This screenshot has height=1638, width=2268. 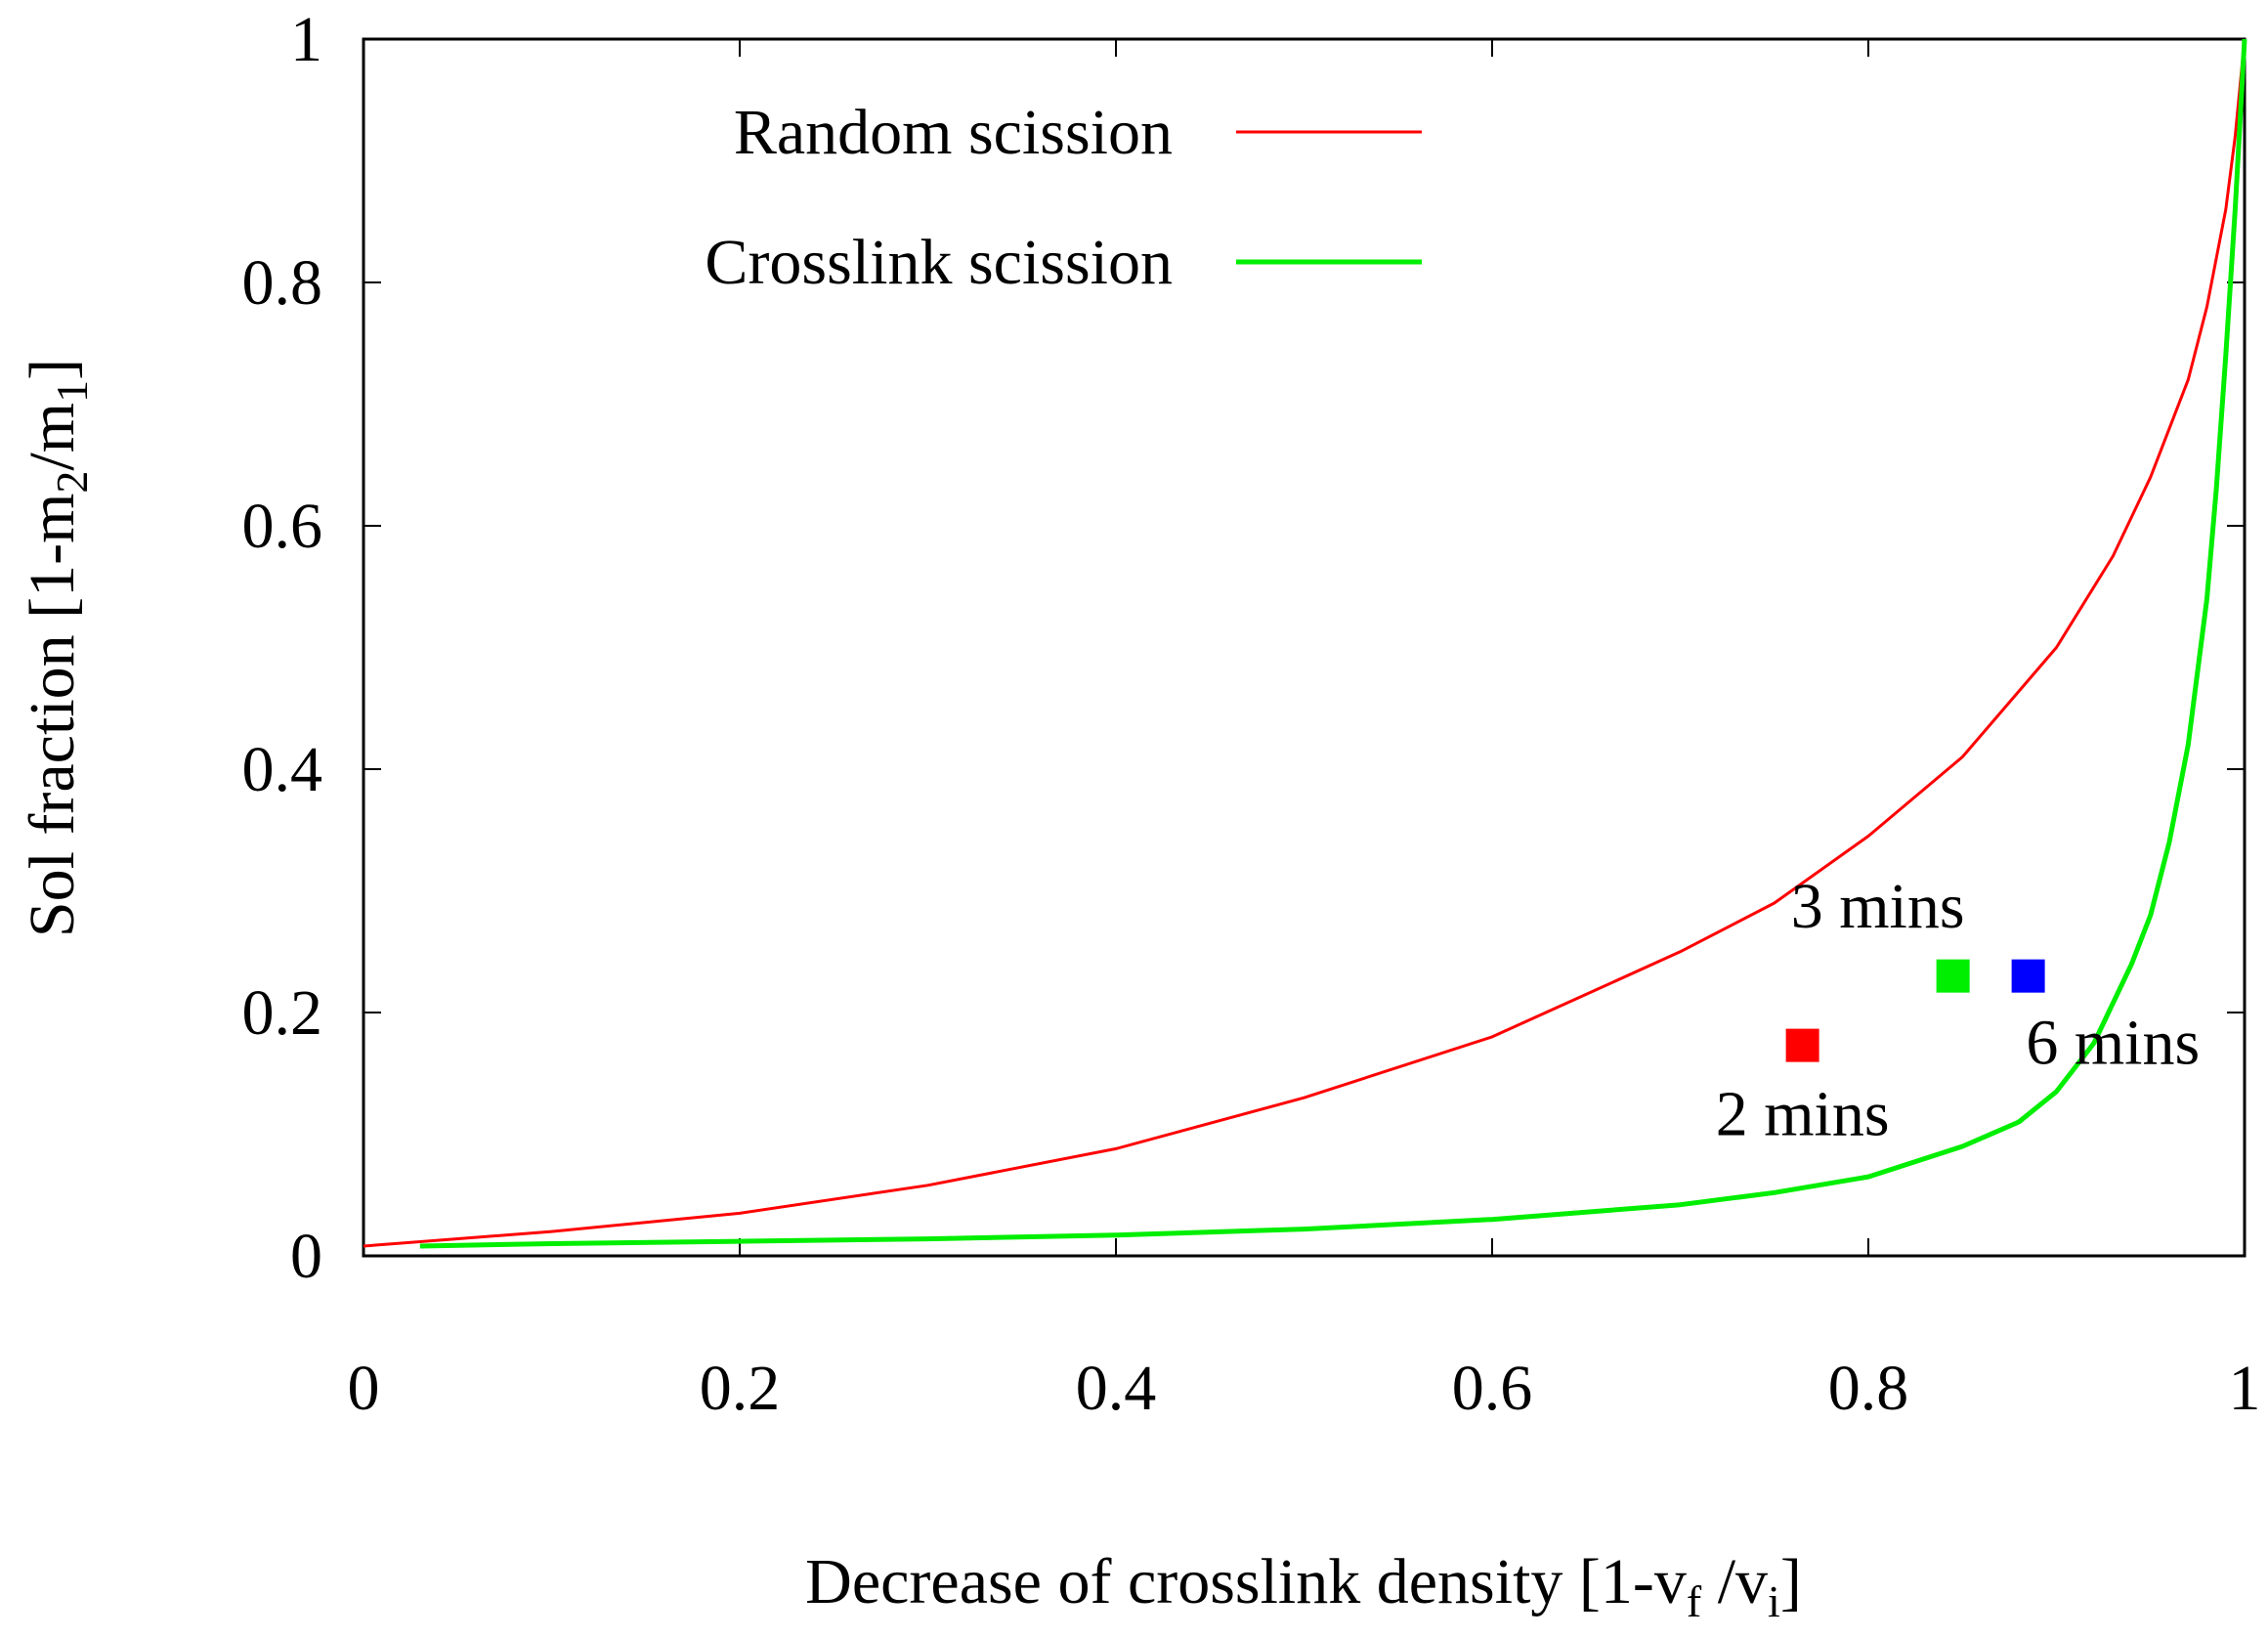 What do you see at coordinates (57, 648) in the screenshot?
I see `y-axis-label: Sol fraction [1-m2/m1]` at bounding box center [57, 648].